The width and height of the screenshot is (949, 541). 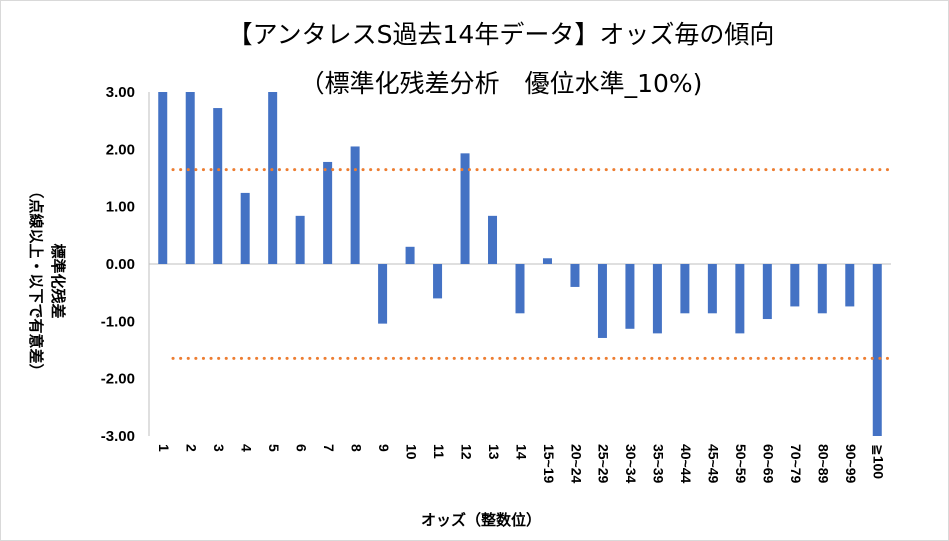 What do you see at coordinates (47, 281) in the screenshot?
I see `y-axis-label: 標準化残差 （点線以上・以下で有意差）` at bounding box center [47, 281].